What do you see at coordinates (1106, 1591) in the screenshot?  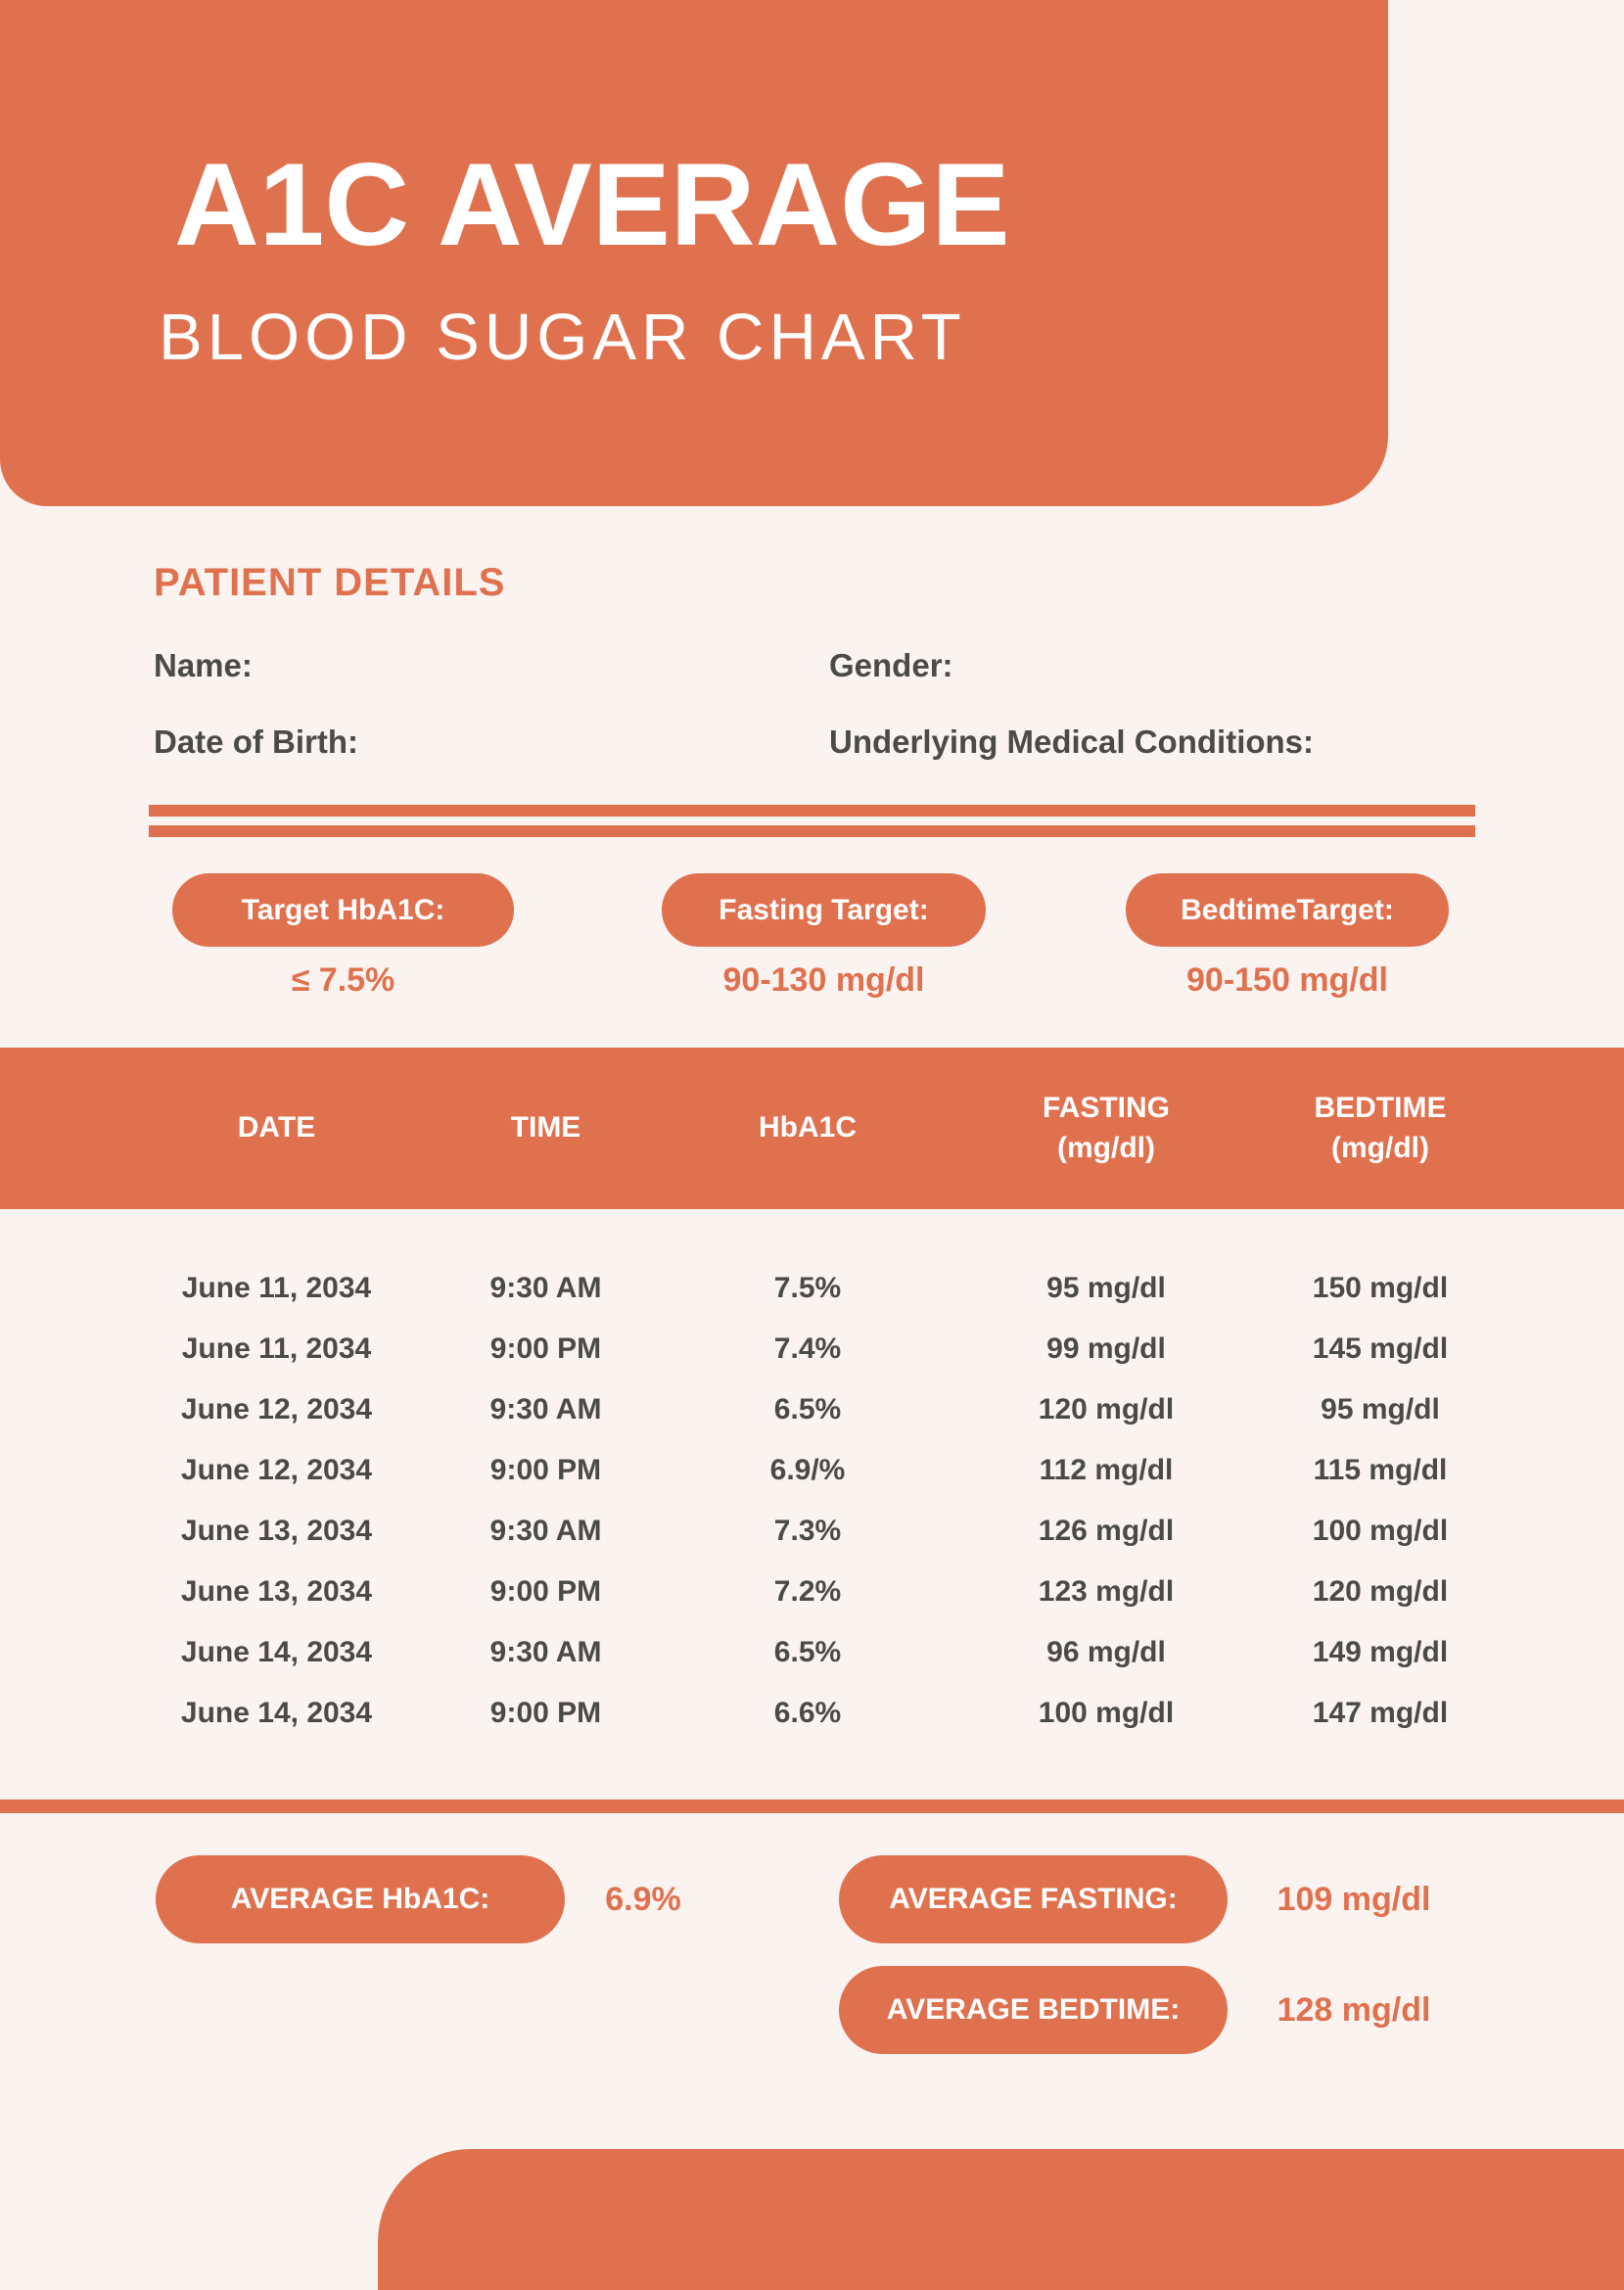 I see `cell-fasting: 123 mg/dl` at bounding box center [1106, 1591].